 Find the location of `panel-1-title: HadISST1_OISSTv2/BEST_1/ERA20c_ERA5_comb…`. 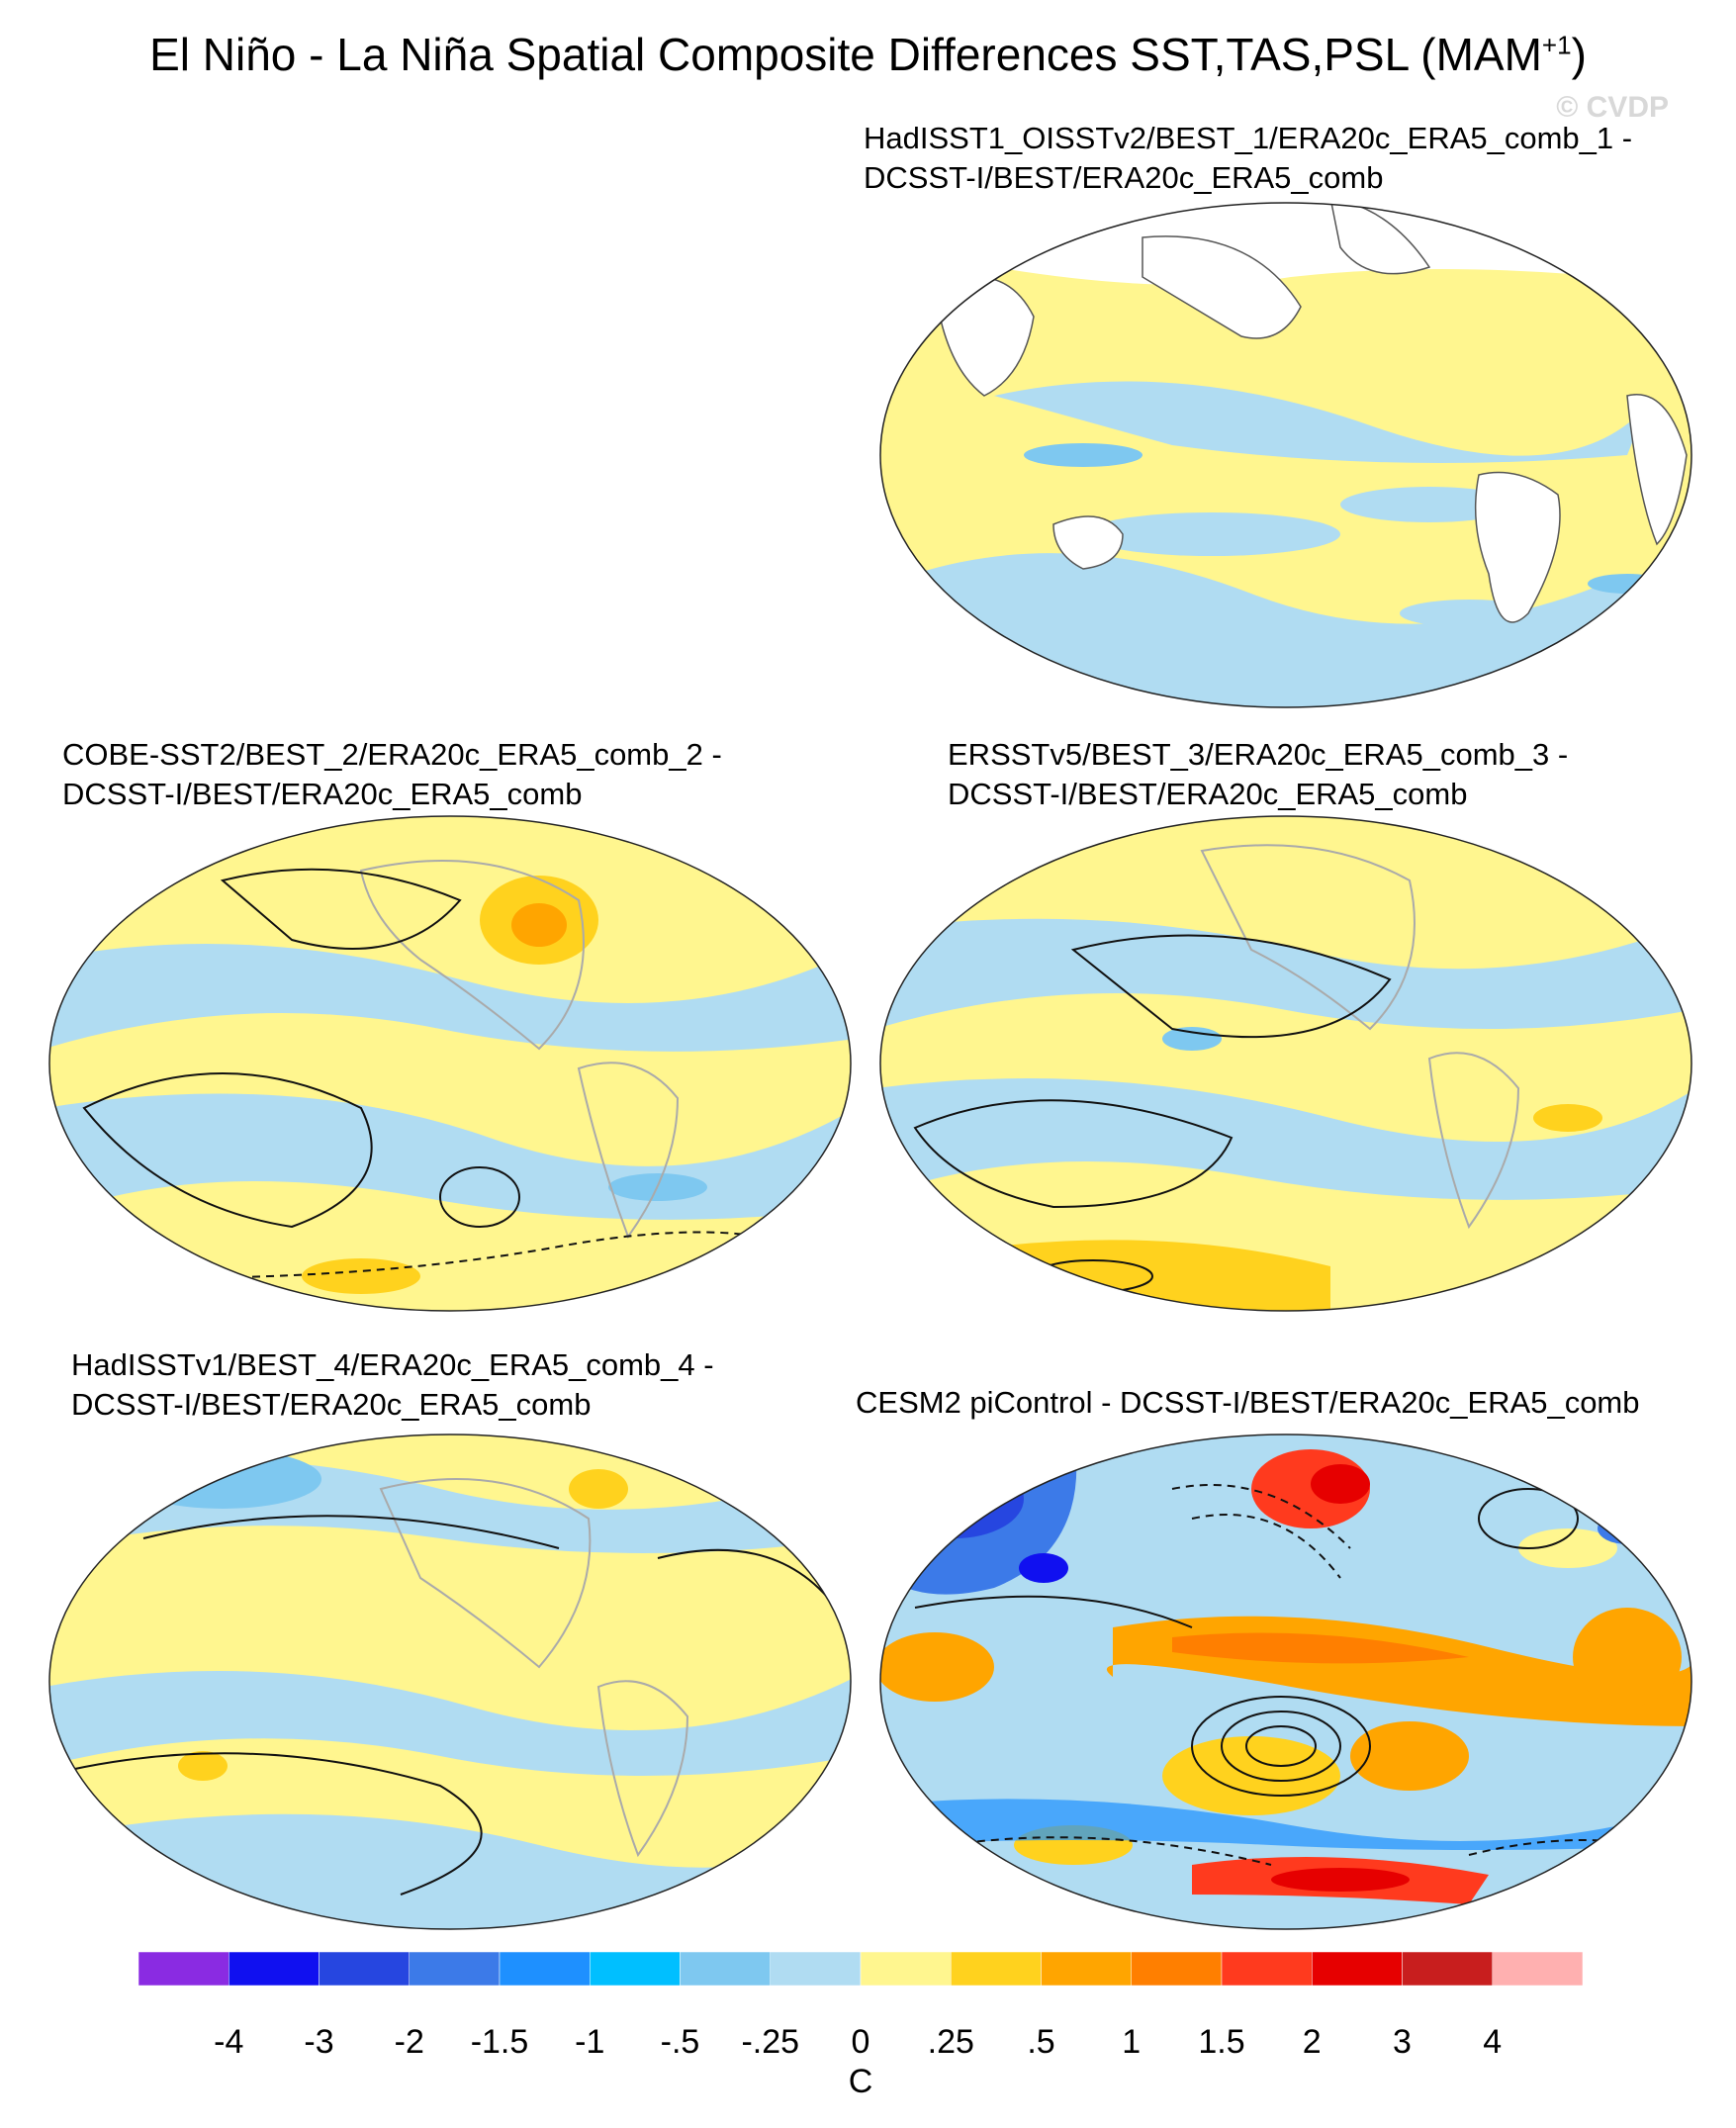

panel-1-title: HadISST1_OISSTv2/BEST_1/ERA20c_ERA5_comb… is located at coordinates (1248, 158).